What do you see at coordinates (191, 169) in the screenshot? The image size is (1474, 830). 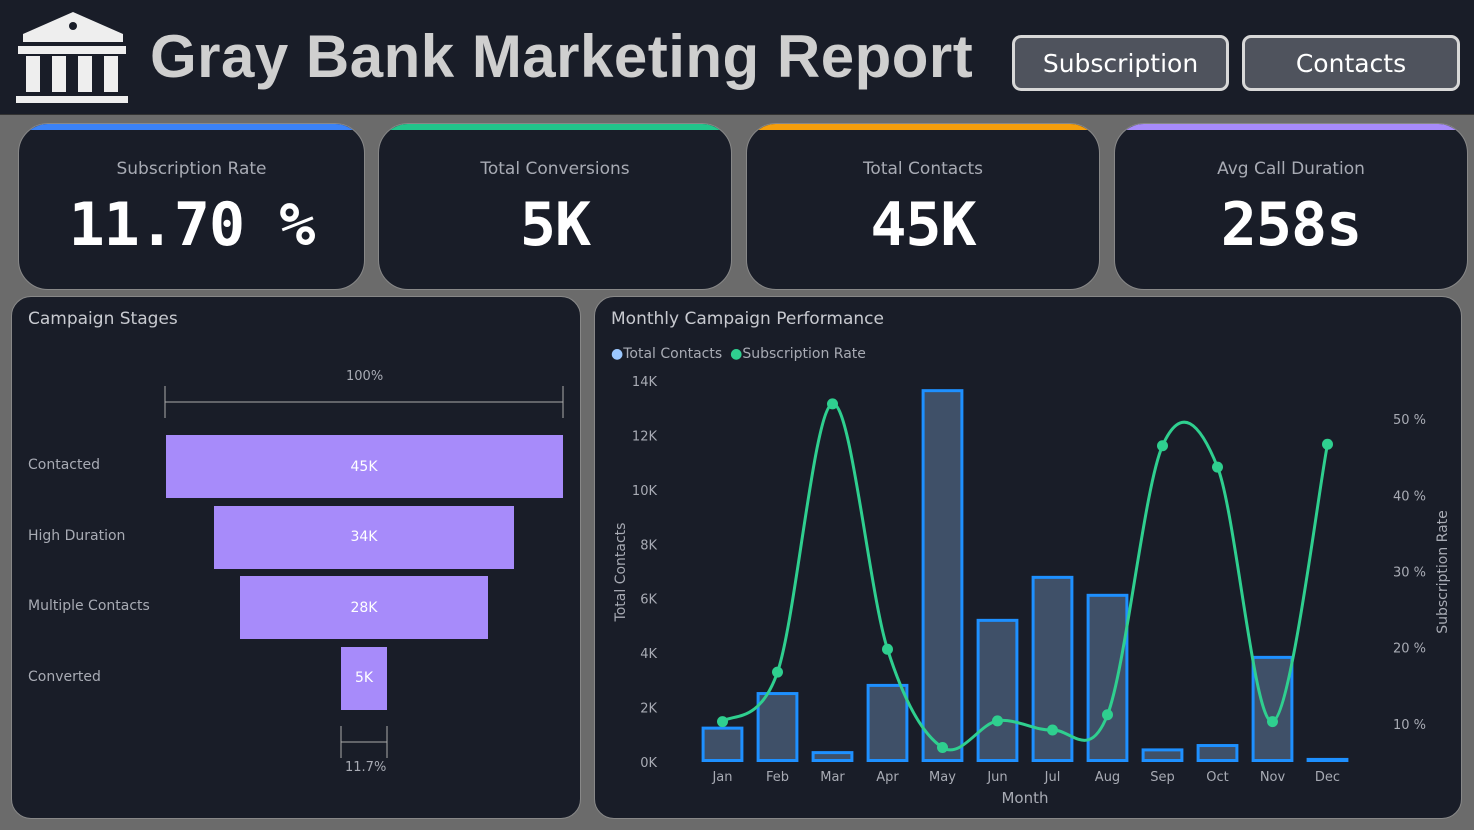 I see `kpi-label: Subscription Rate` at bounding box center [191, 169].